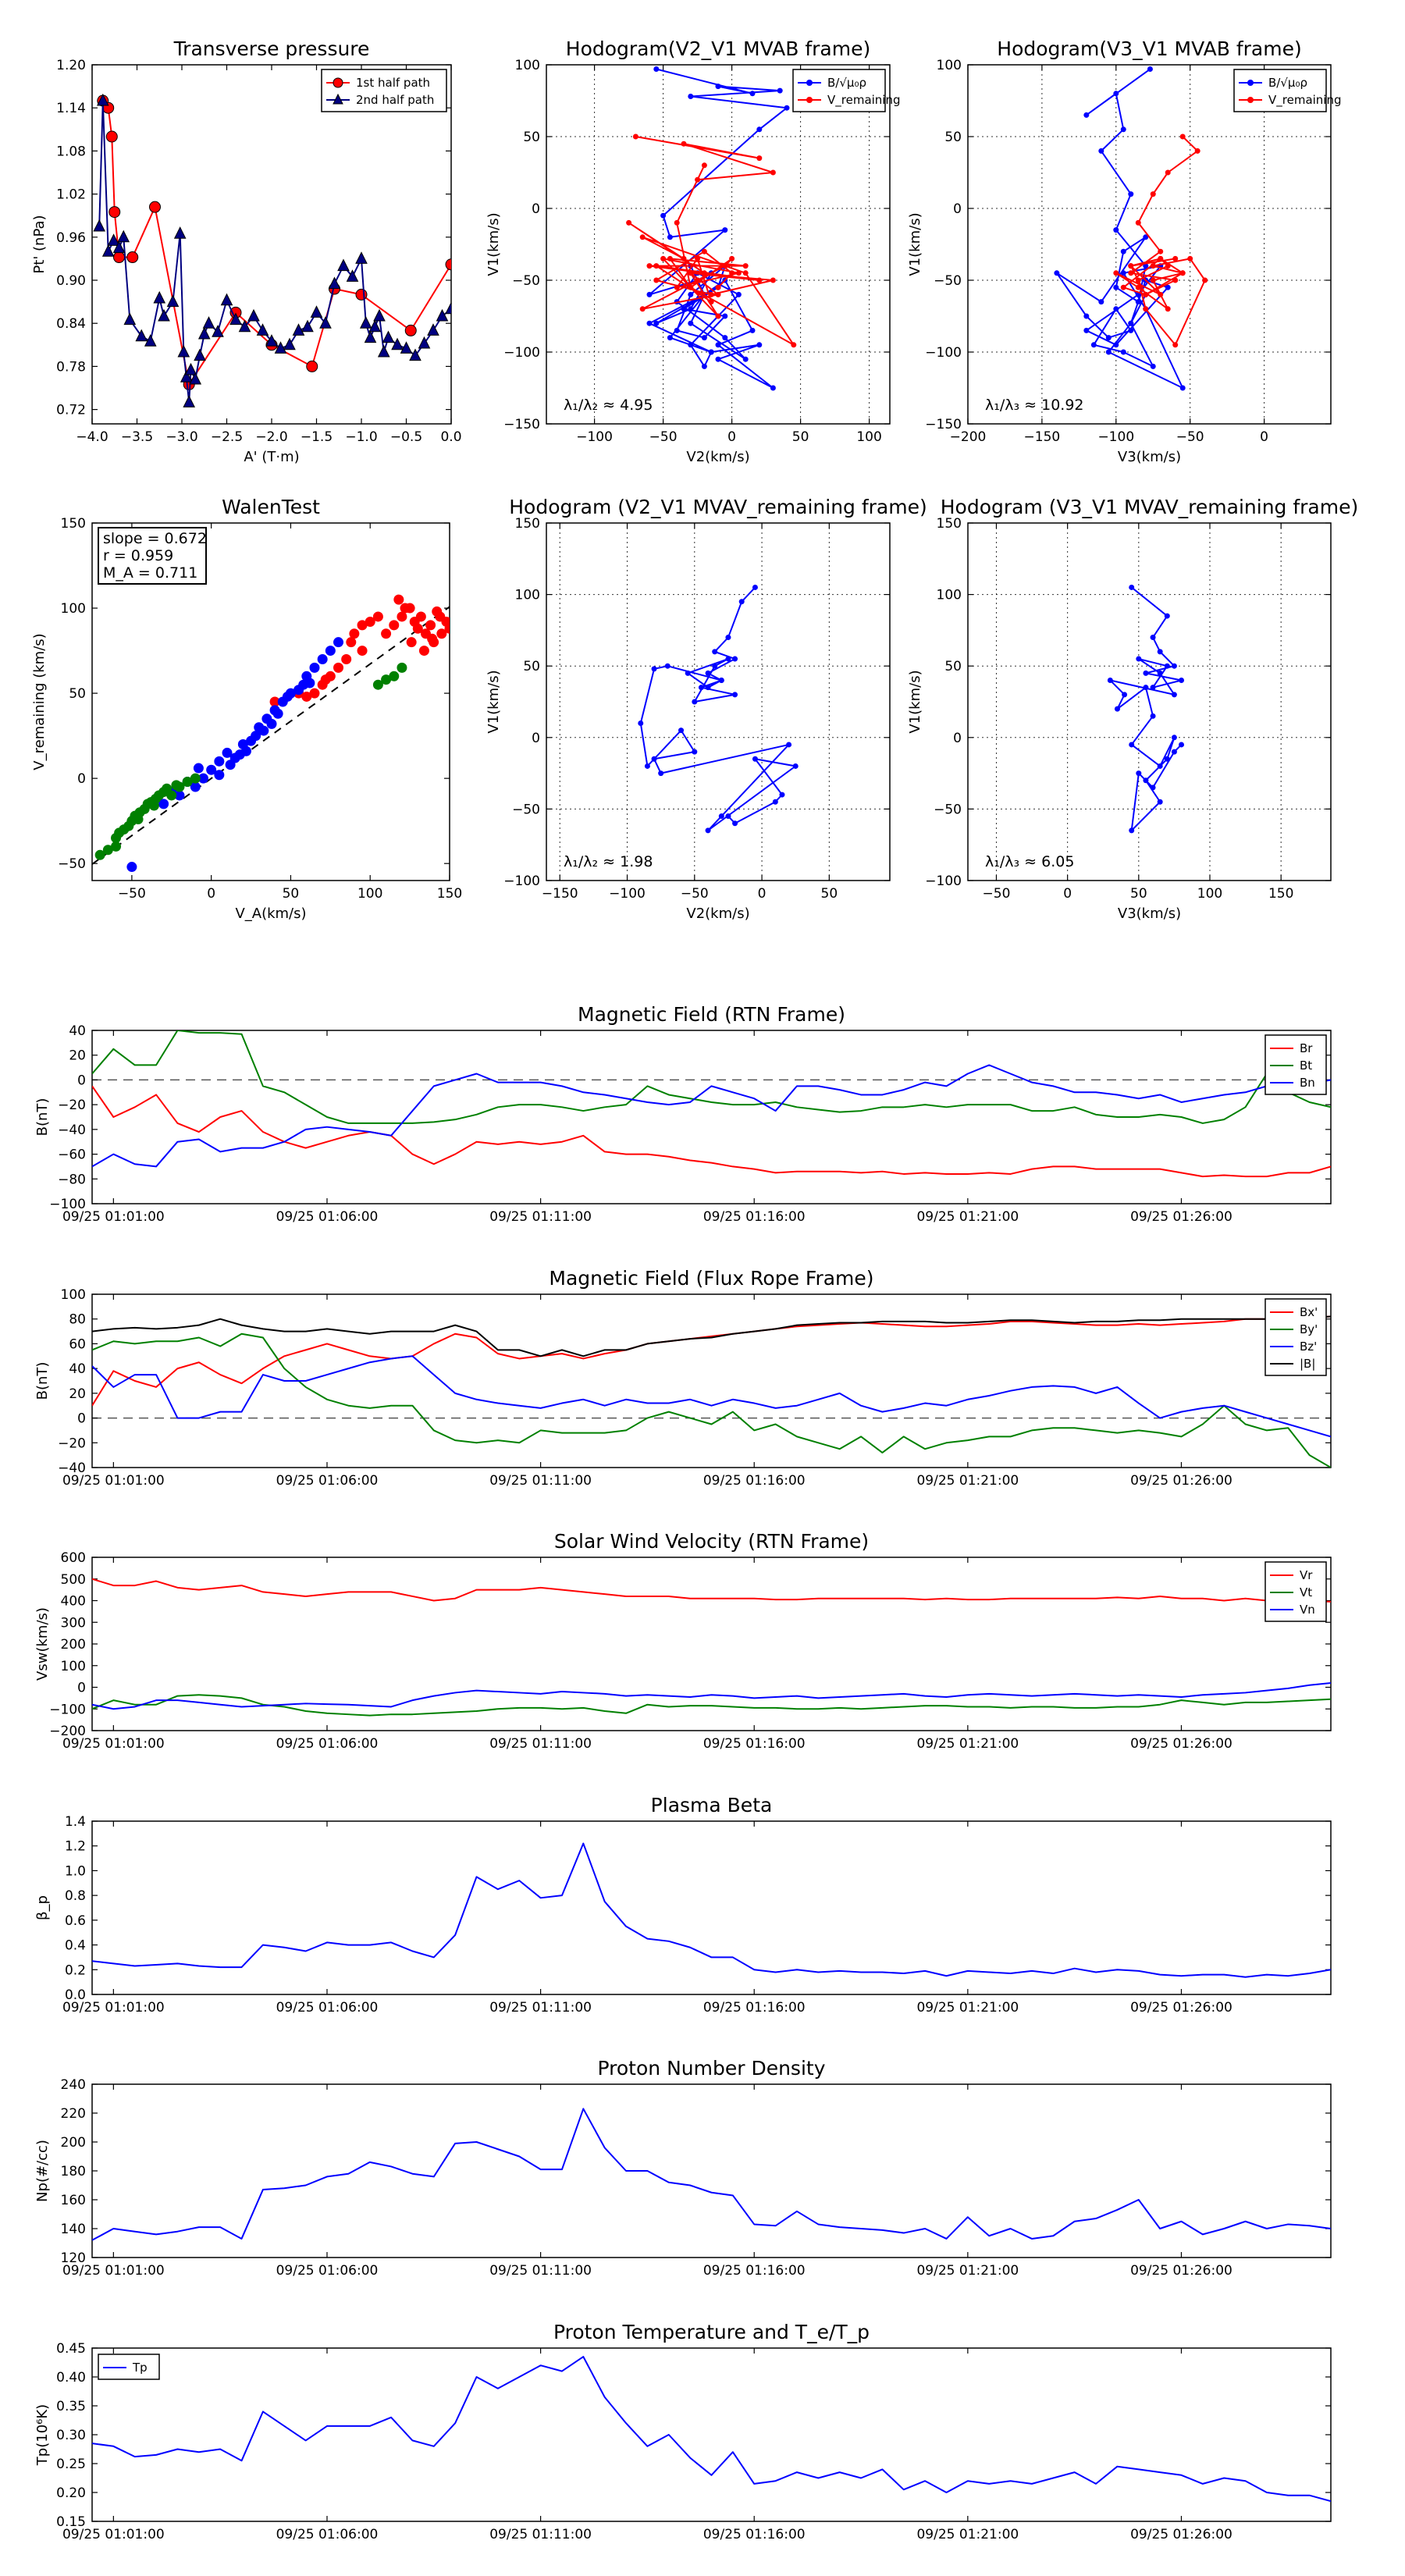  I want to click on y-tick-label: 400, so click(73, 1602).